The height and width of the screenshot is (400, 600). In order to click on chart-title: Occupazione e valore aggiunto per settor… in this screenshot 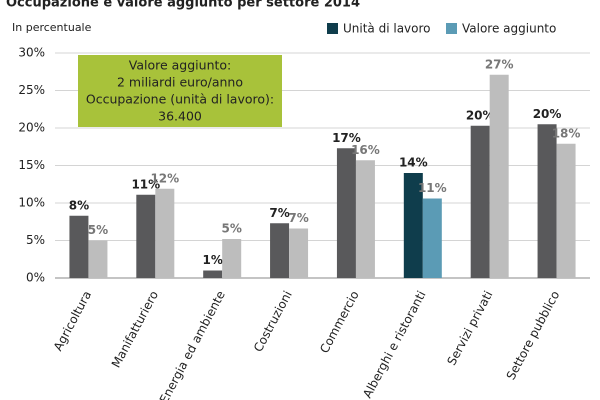, I will do `click(183, 5)`.